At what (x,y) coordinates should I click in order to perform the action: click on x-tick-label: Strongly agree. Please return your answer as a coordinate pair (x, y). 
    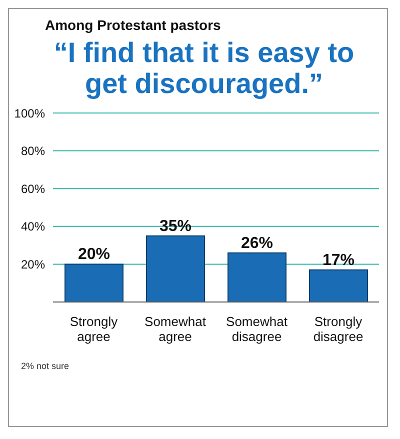
    Looking at the image, I should click on (94, 329).